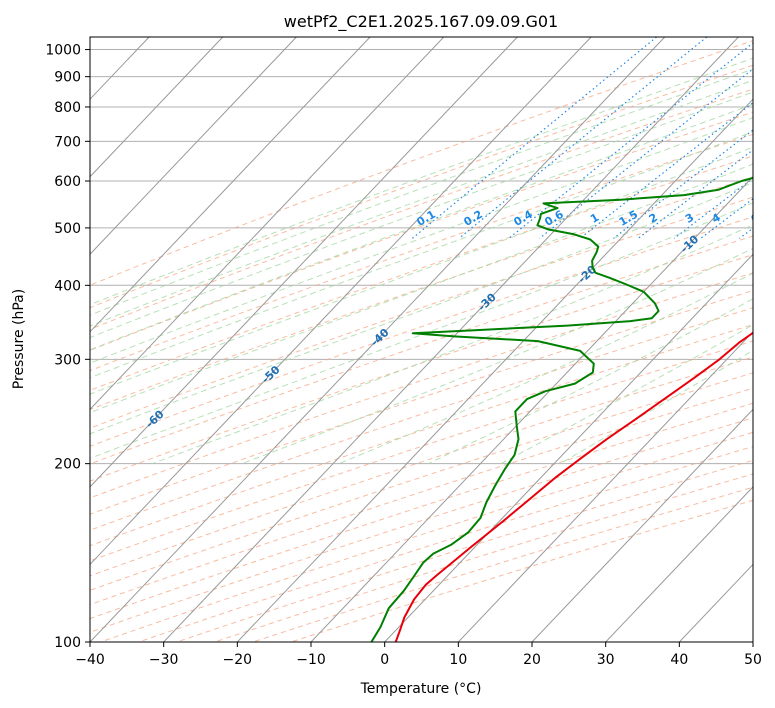 The width and height of the screenshot is (775, 708). Describe the element at coordinates (532, 660) in the screenshot. I see `x-tick-label: 20` at that location.